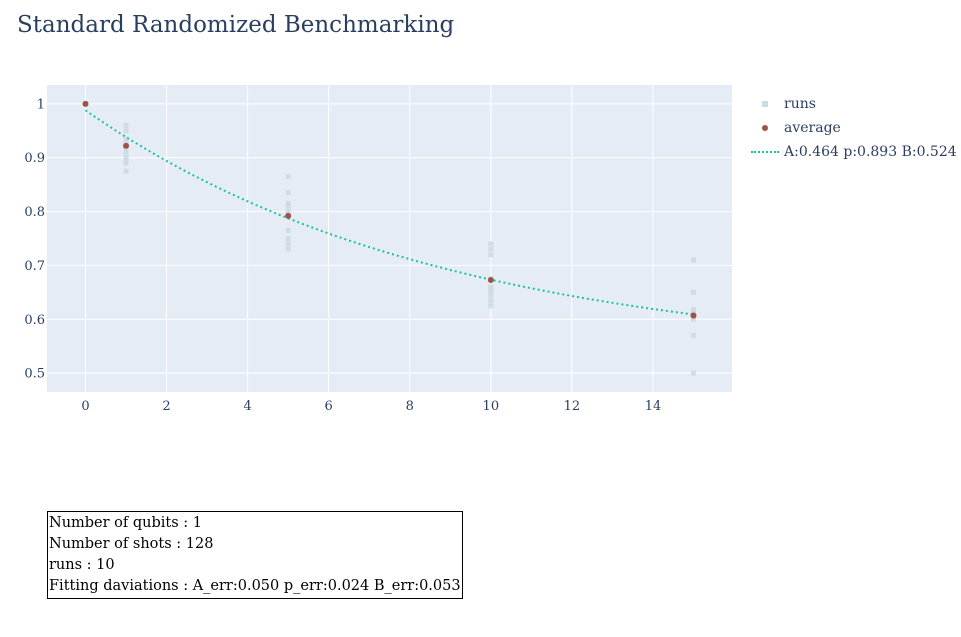 The width and height of the screenshot is (961, 637). I want to click on x-tick-label: 6, so click(329, 406).